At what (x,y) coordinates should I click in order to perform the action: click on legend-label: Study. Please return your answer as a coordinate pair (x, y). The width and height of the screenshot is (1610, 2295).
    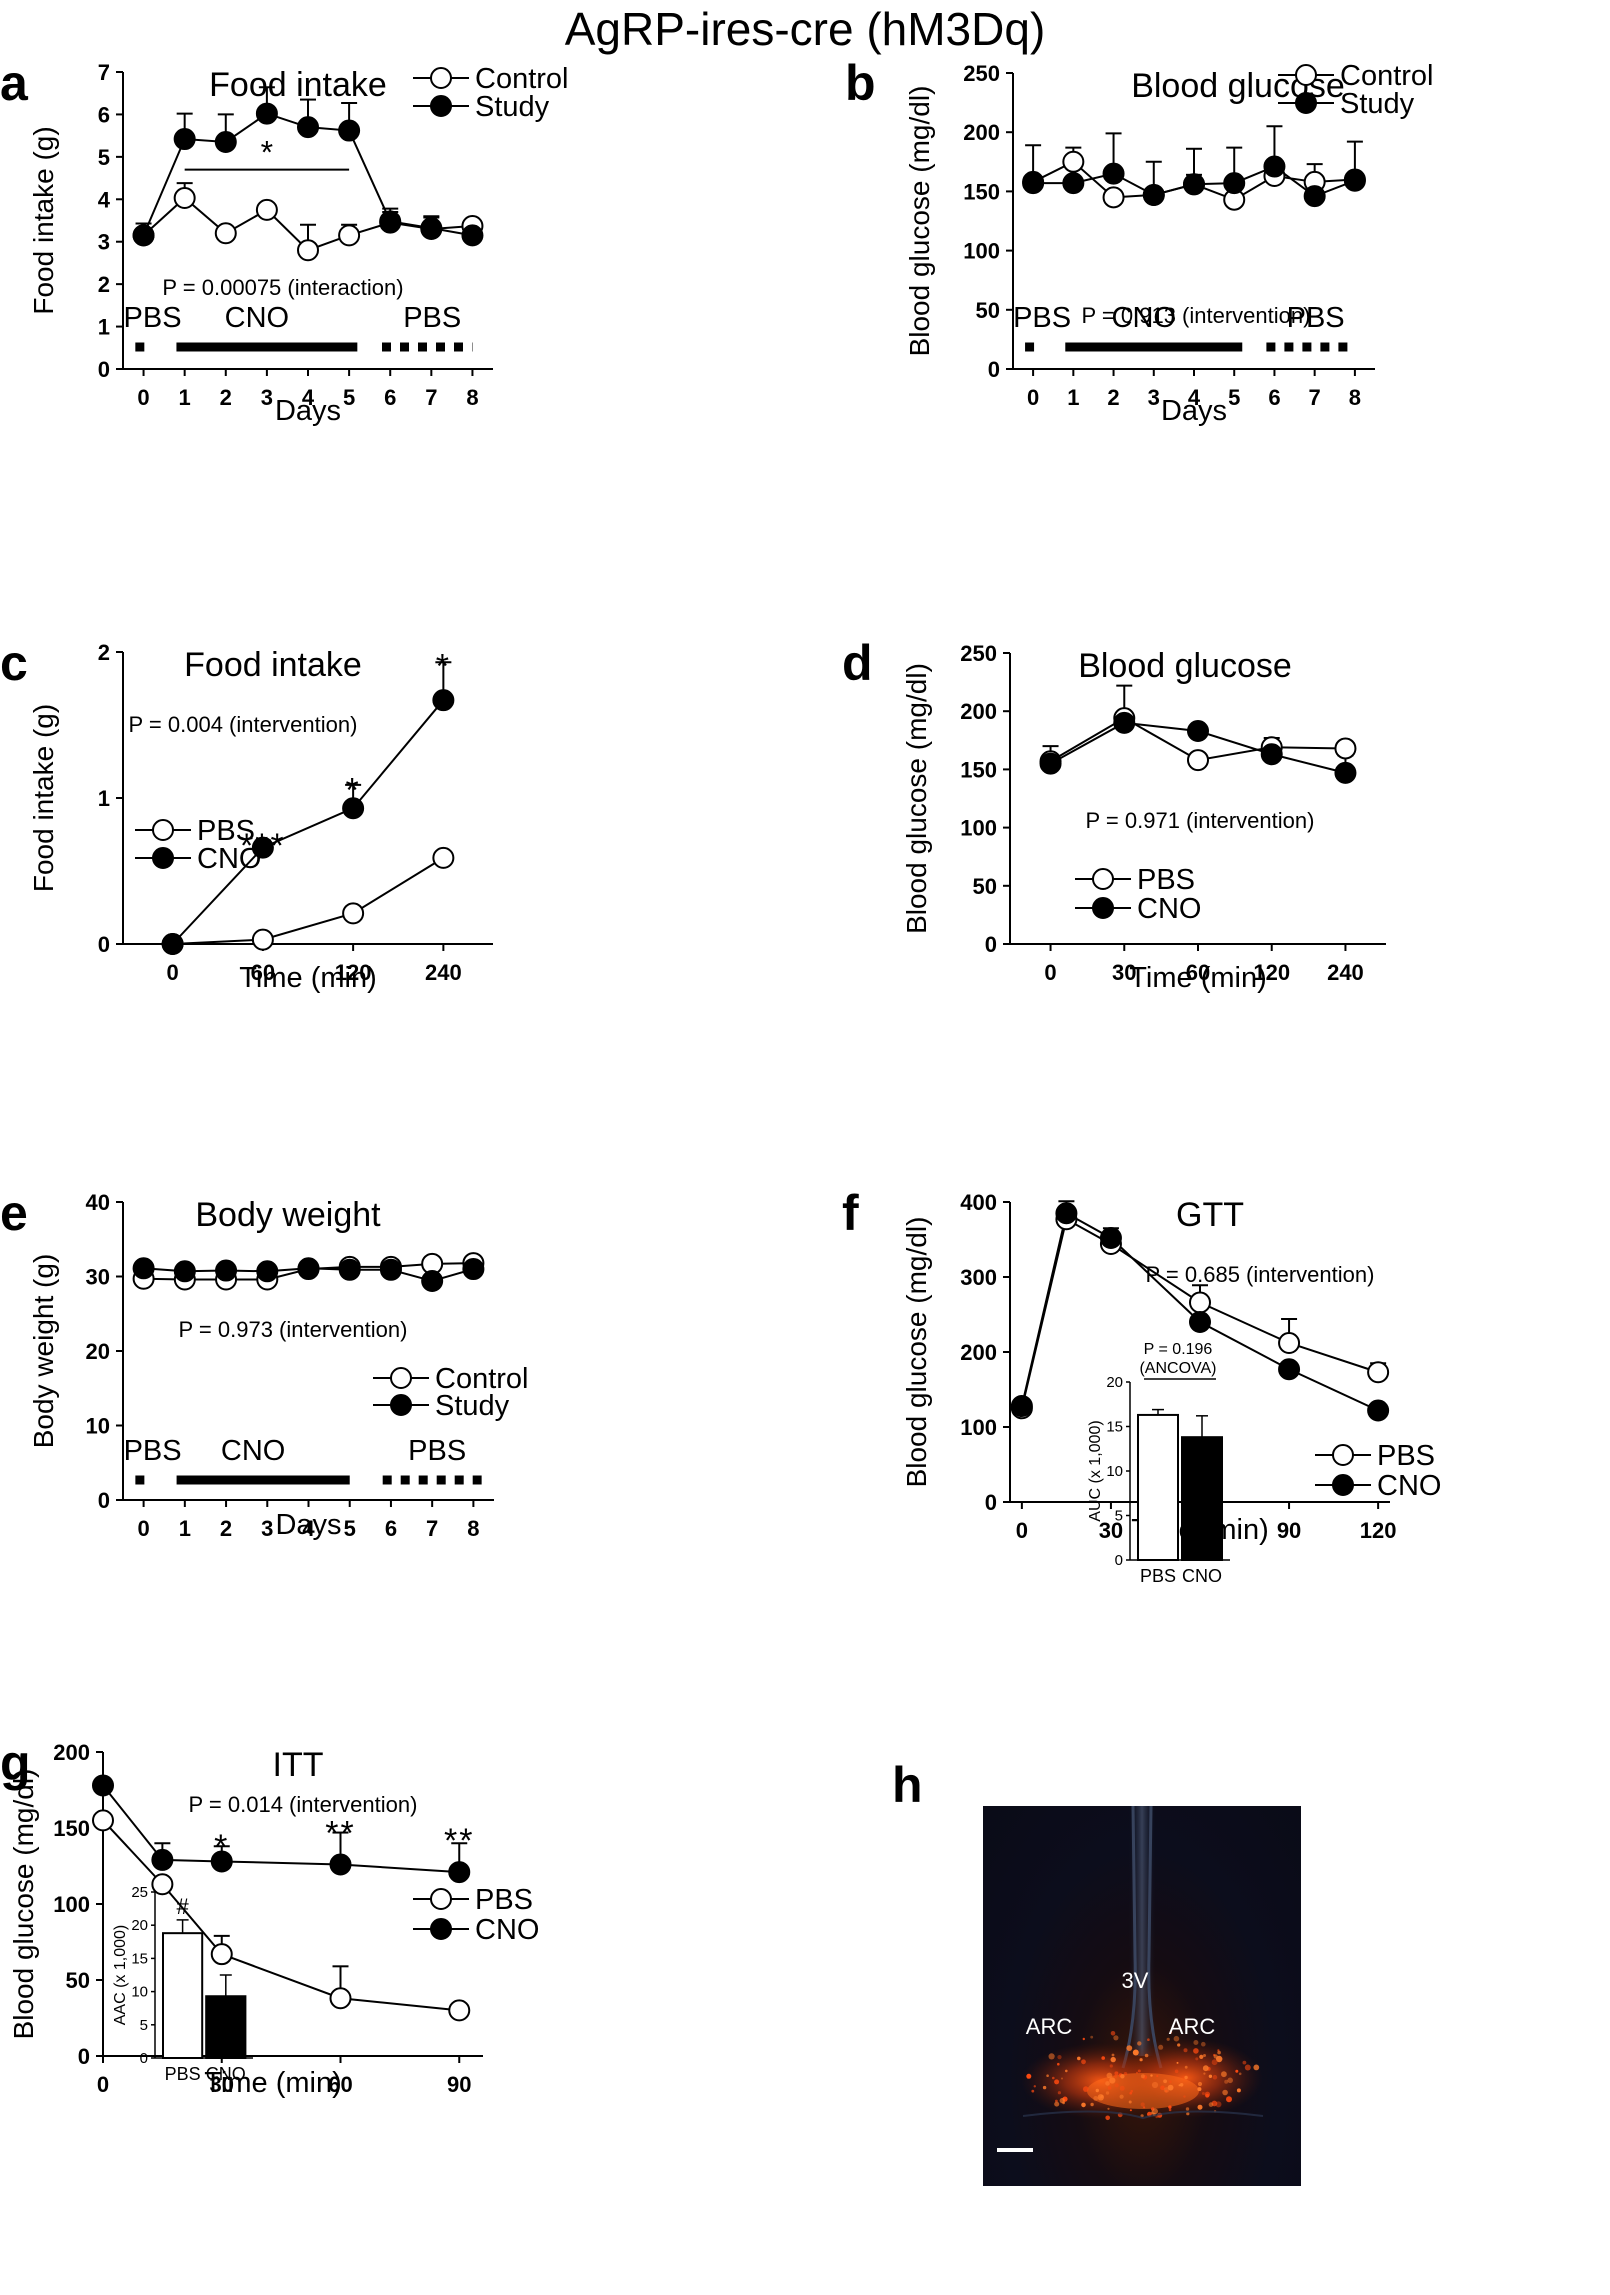
    Looking at the image, I should click on (1377, 104).